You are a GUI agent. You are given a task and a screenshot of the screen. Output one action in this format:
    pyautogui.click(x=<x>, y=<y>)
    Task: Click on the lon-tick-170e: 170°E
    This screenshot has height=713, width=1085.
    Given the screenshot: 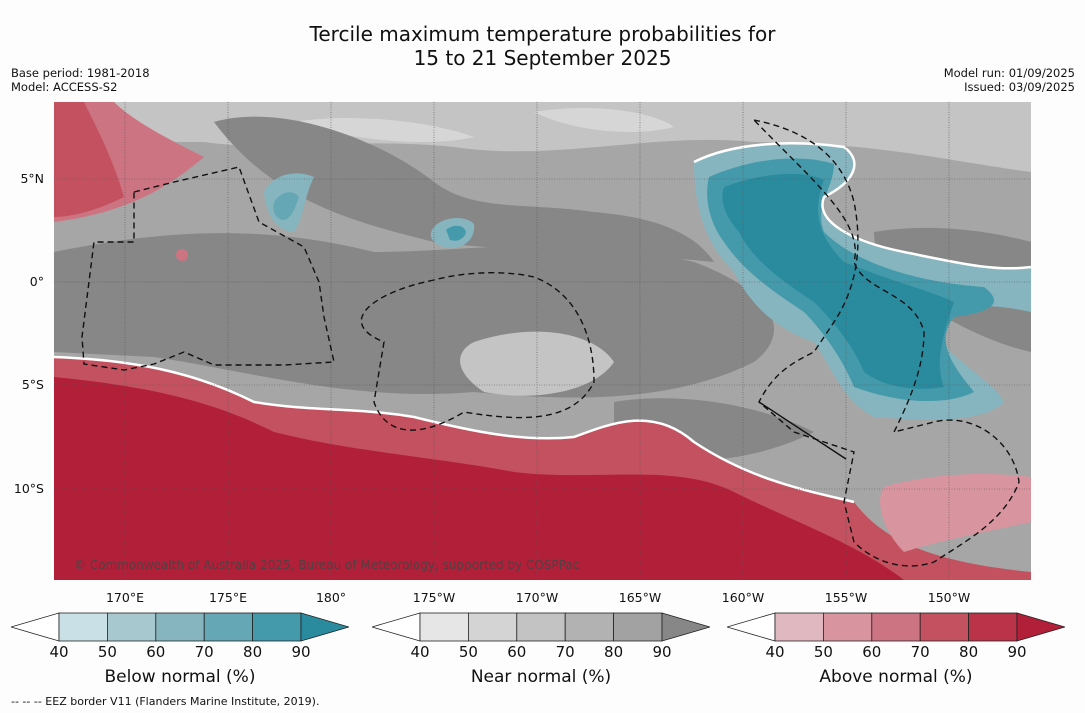 What is the action you would take?
    pyautogui.click(x=124, y=597)
    